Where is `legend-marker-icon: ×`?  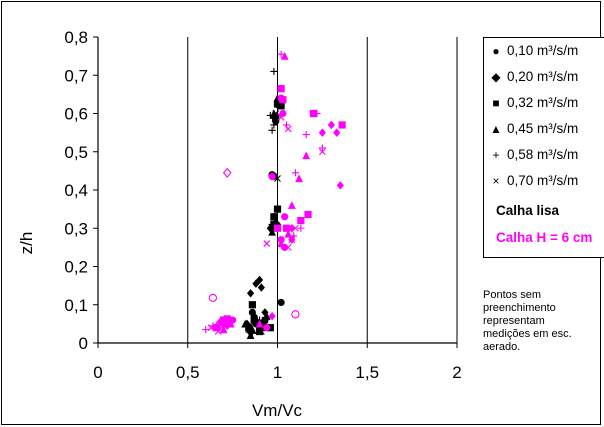 legend-marker-icon: × is located at coordinates (496, 181).